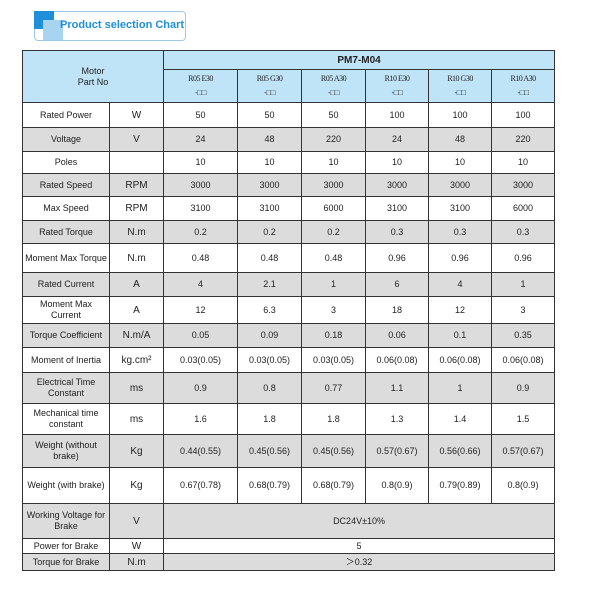  Describe the element at coordinates (66, 115) in the screenshot. I see `spec-label: Rated Power` at that location.